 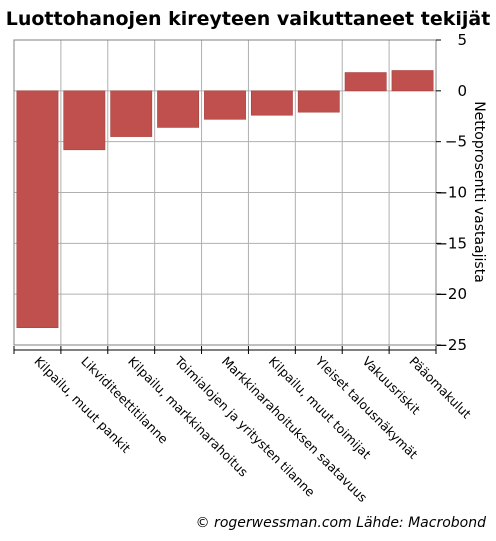 What do you see at coordinates (451, 294) in the screenshot?
I see `y-tick-label: −20` at bounding box center [451, 294].